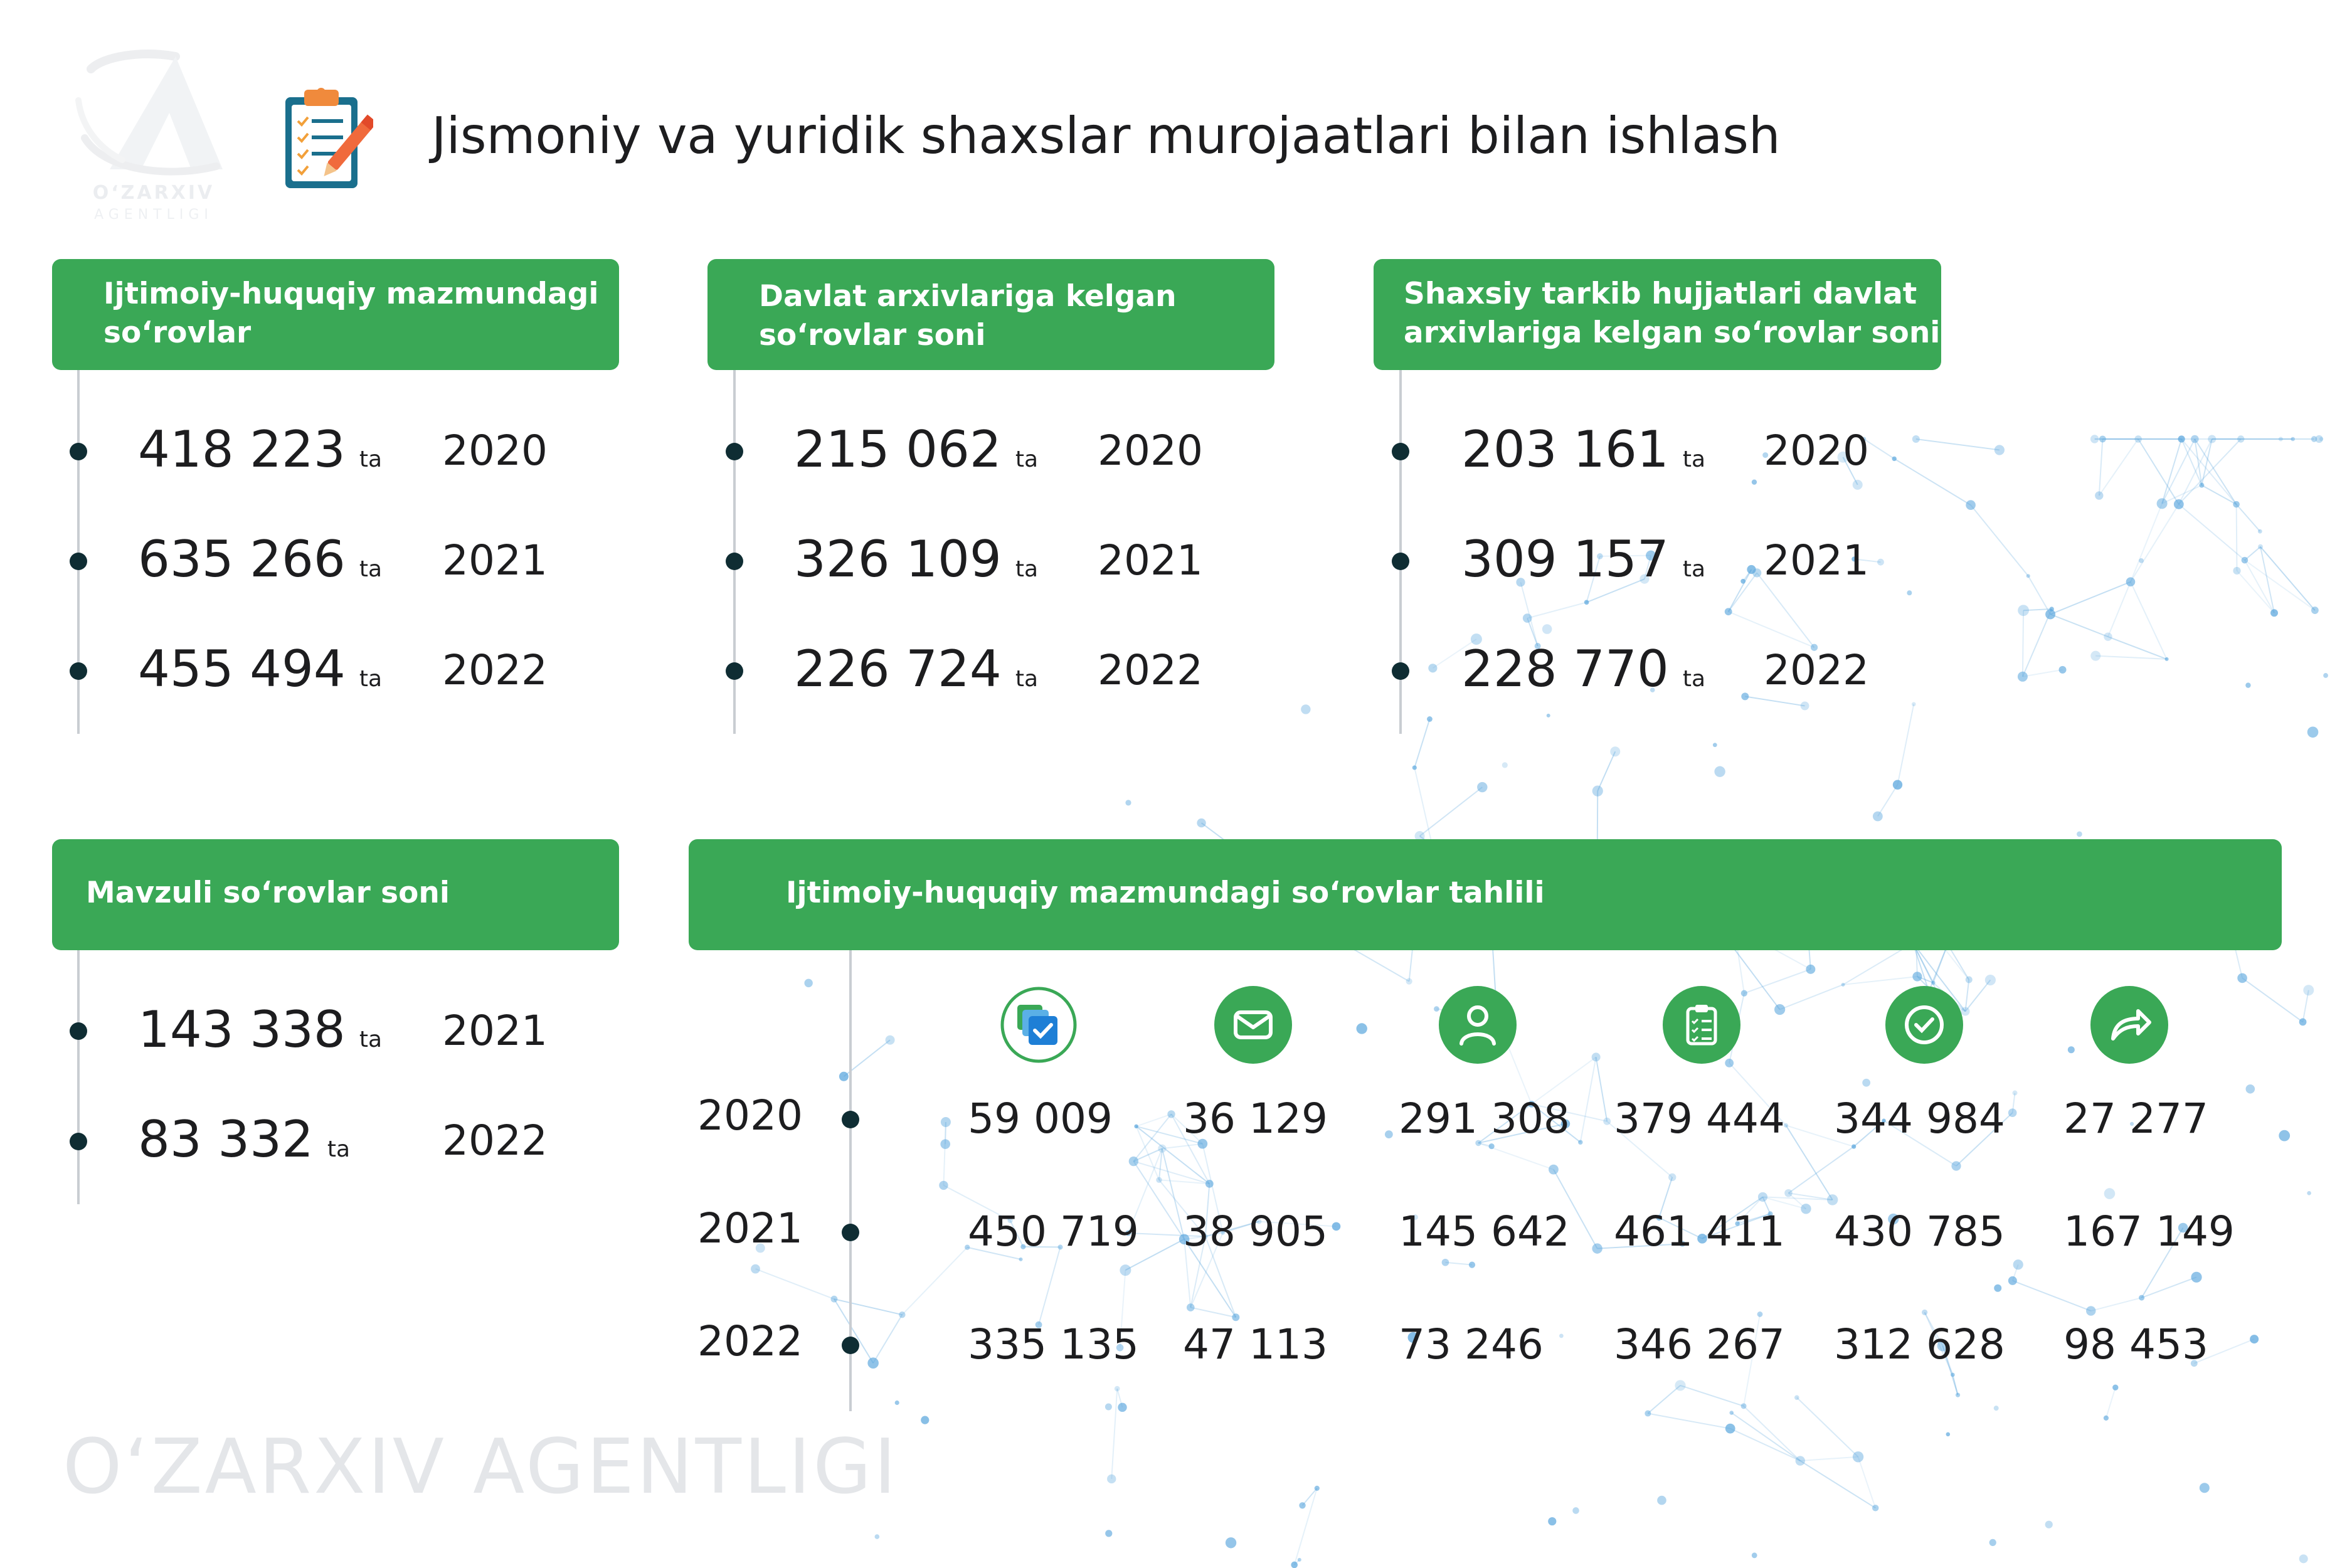 This screenshot has width=2352, height=1568. Describe the element at coordinates (178, 332) in the screenshot. I see `section-header-line2: so‘rovlar` at that location.